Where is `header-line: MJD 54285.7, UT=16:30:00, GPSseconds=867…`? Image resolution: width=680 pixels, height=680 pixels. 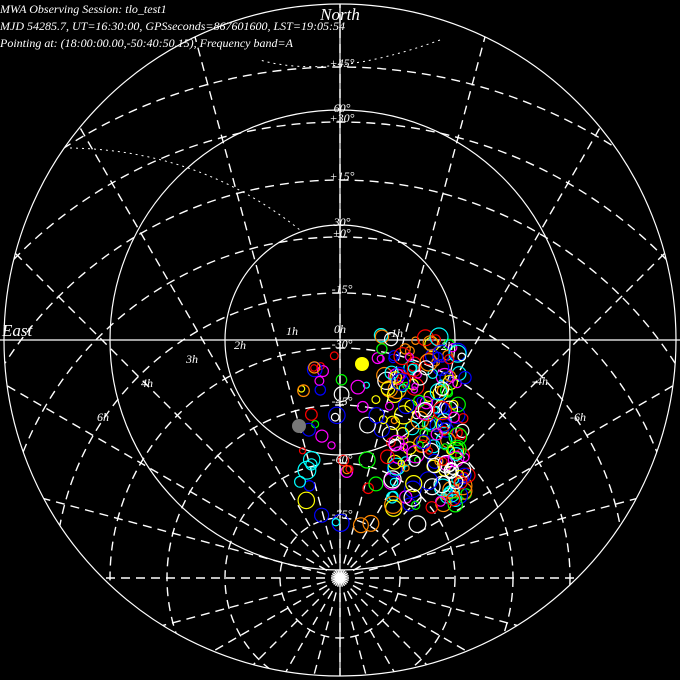
header-line: MJD 54285.7, UT=16:30:00, GPSseconds=867… is located at coordinates (172, 26).